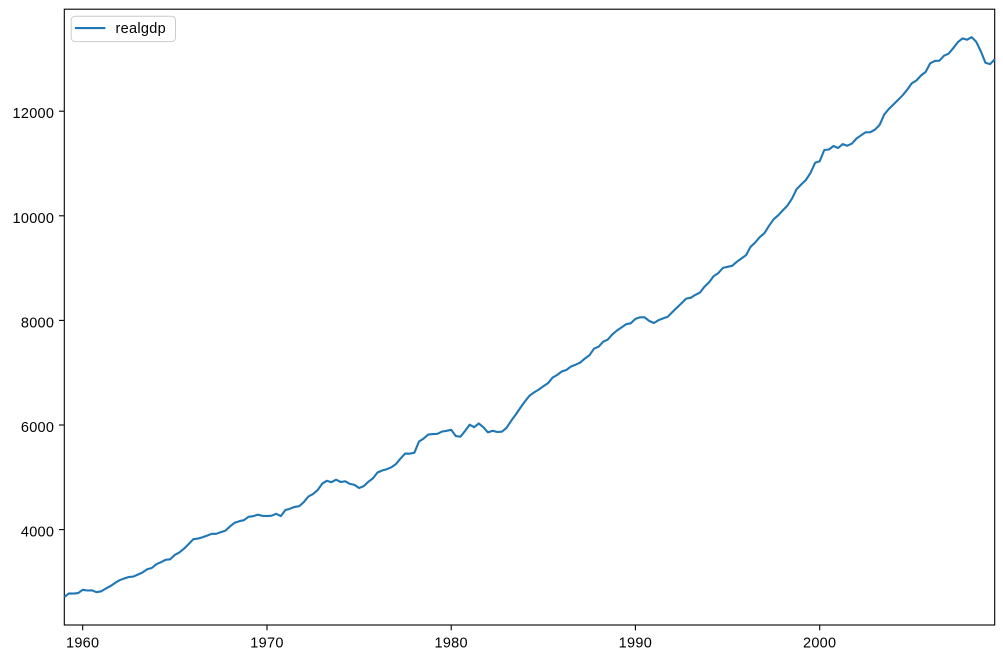  What do you see at coordinates (37, 323) in the screenshot?
I see `svg-text: 8000` at bounding box center [37, 323].